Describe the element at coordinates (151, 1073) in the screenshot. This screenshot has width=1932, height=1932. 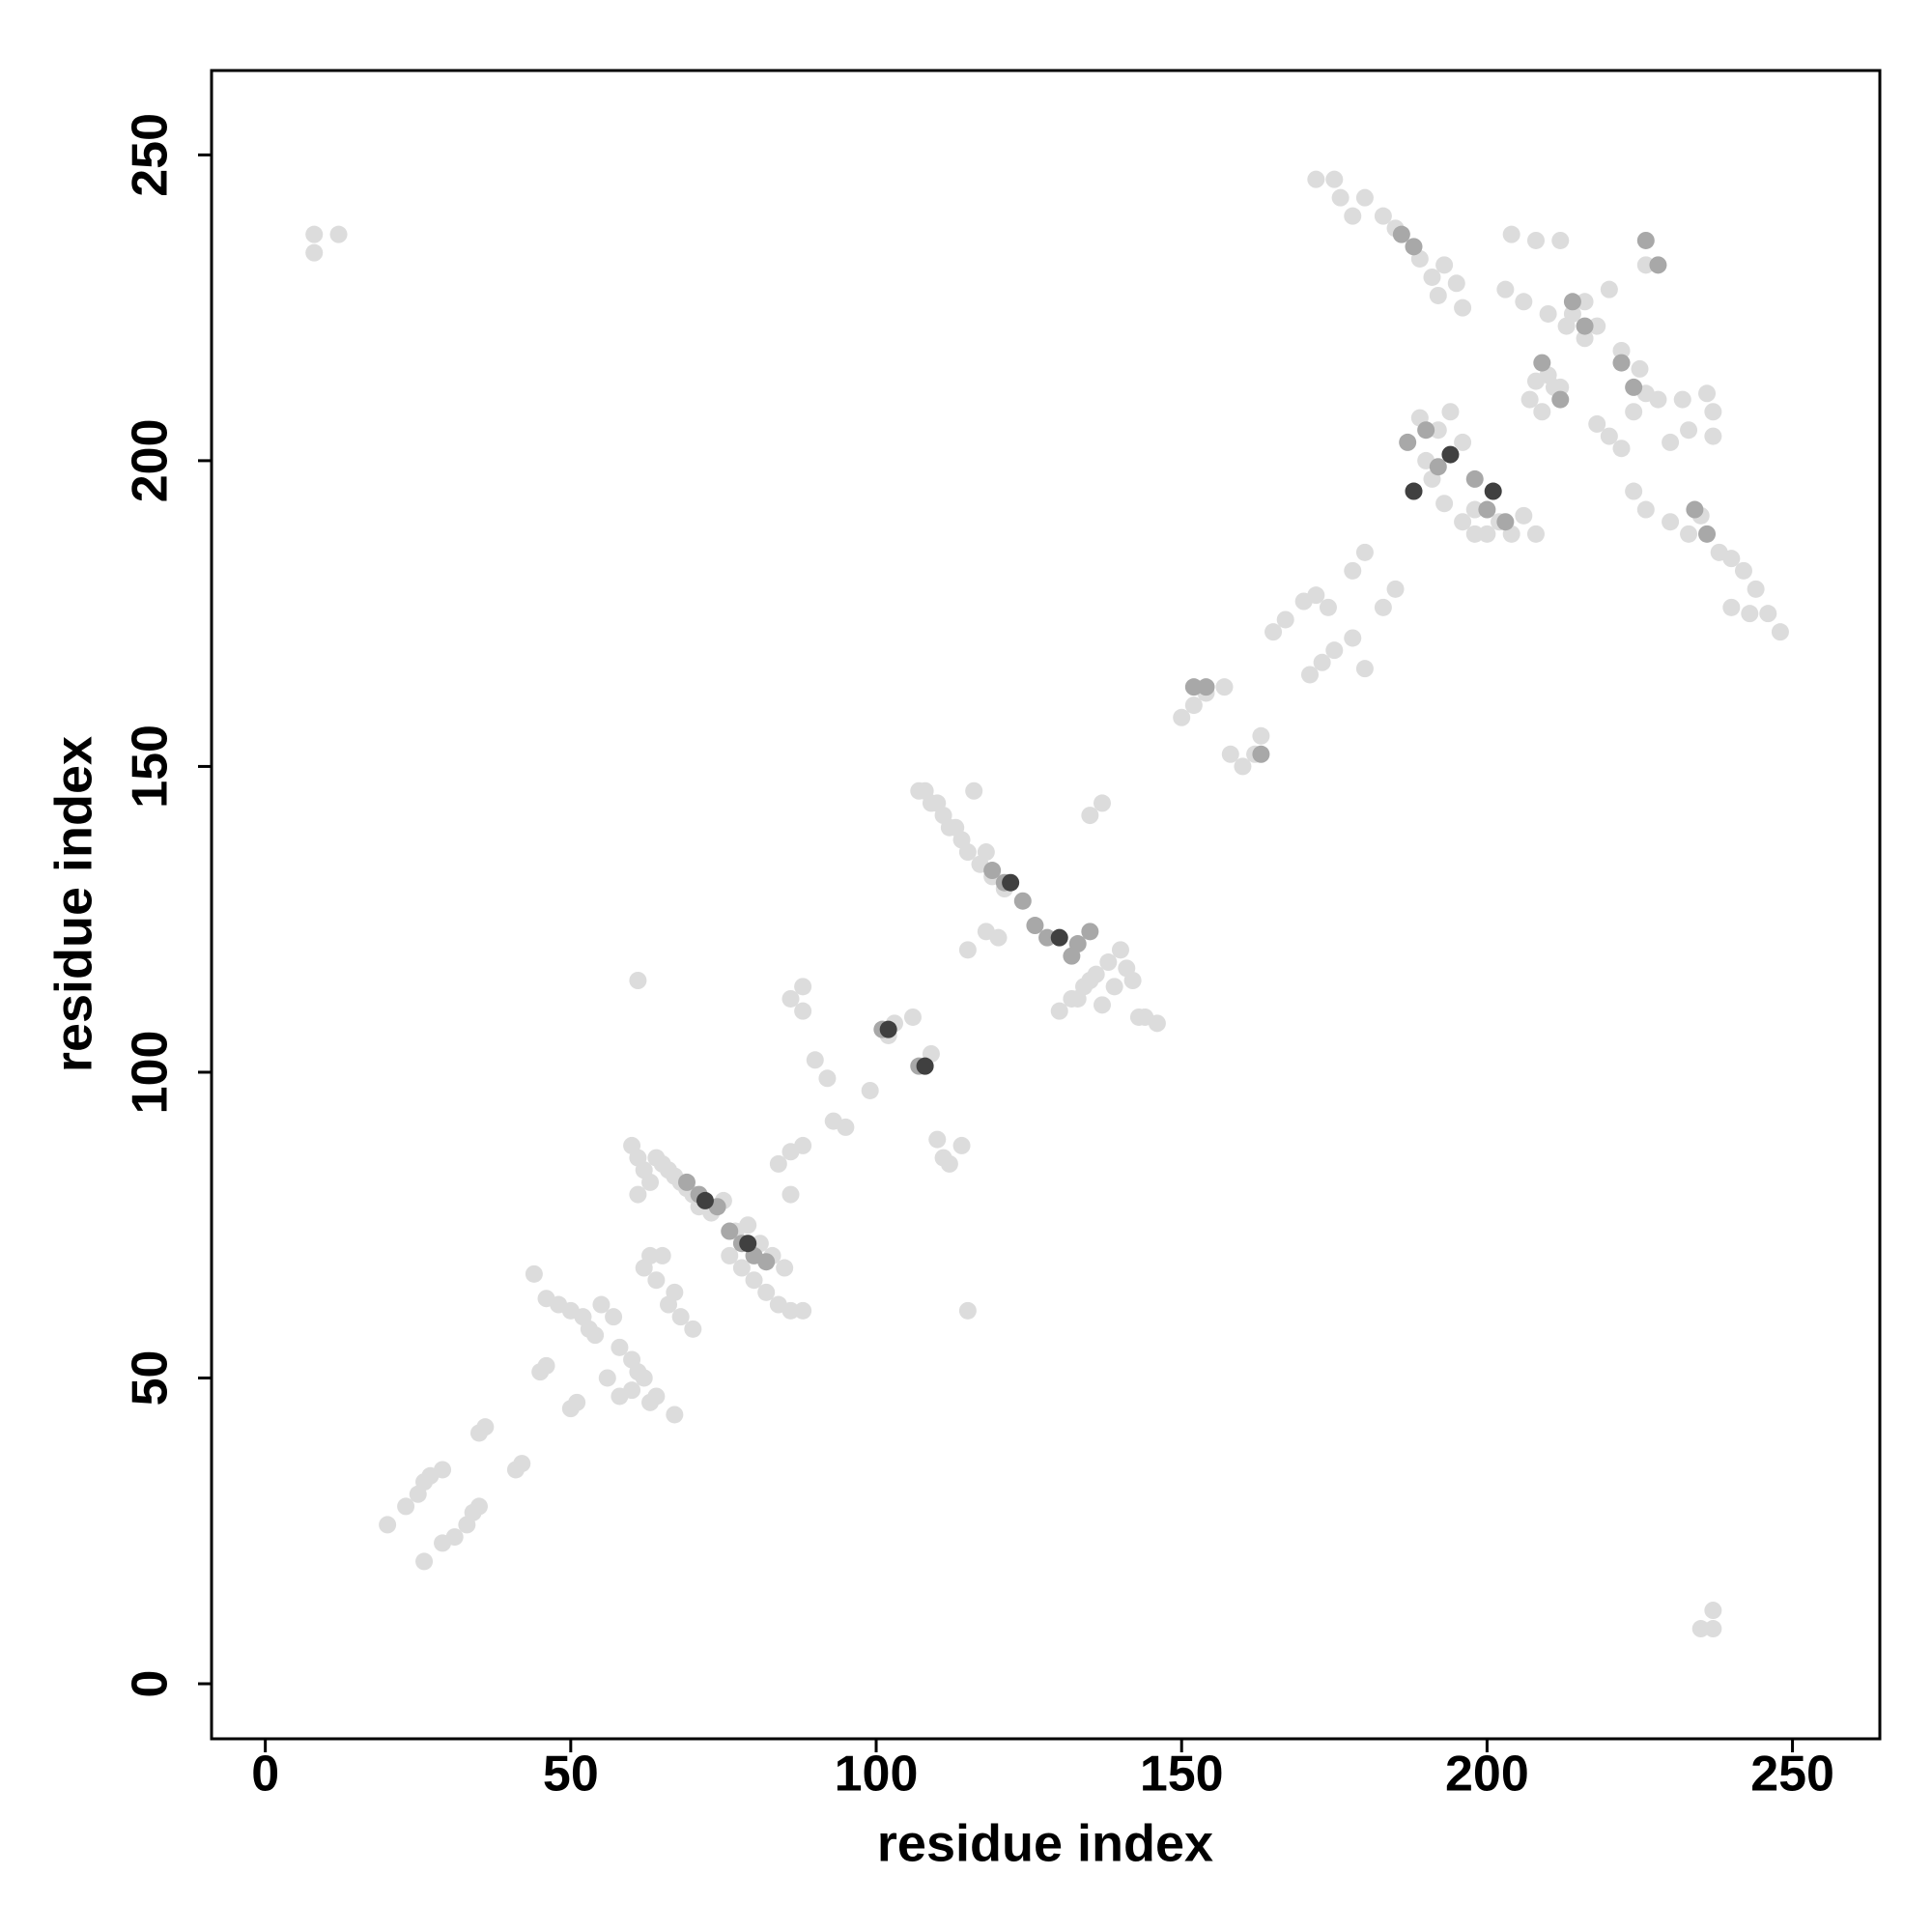
I see `y-tick-label: 100` at that location.